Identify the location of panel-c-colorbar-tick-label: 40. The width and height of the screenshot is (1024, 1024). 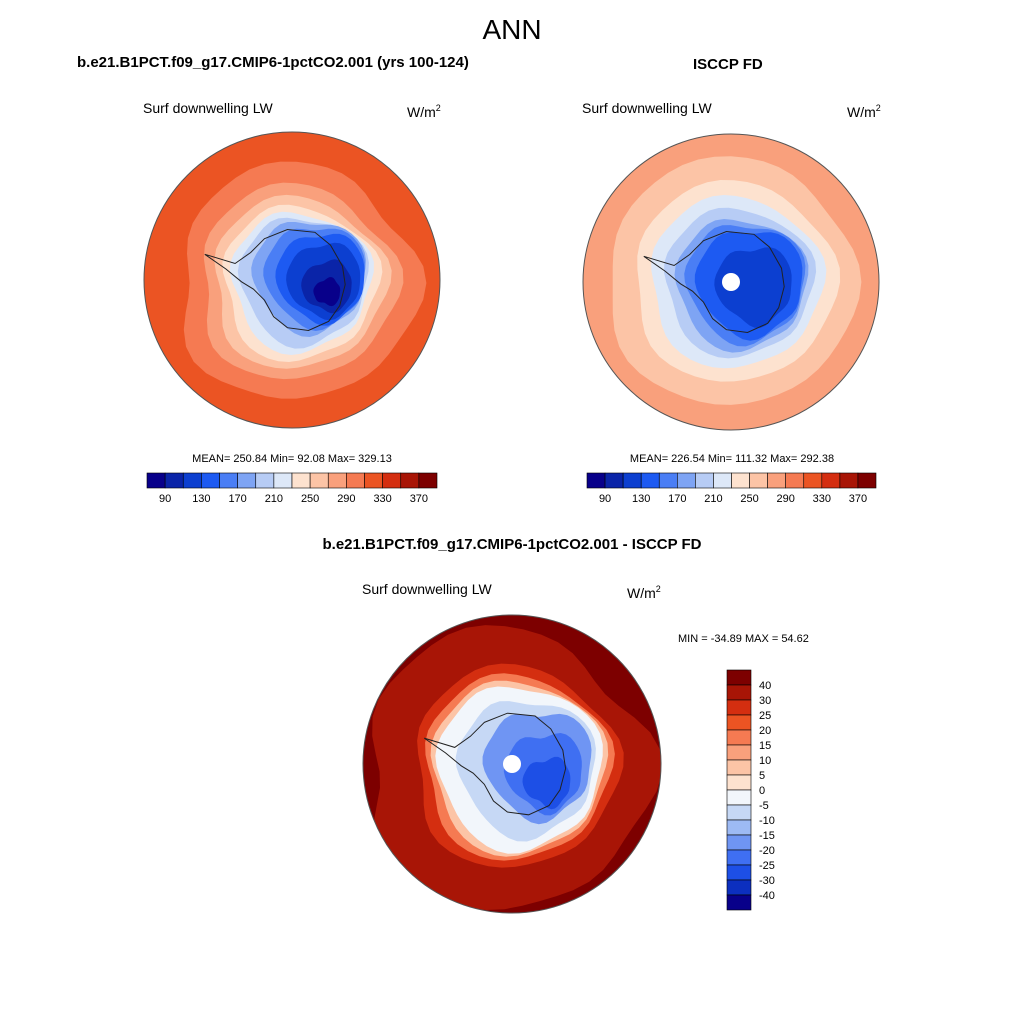
(765, 686).